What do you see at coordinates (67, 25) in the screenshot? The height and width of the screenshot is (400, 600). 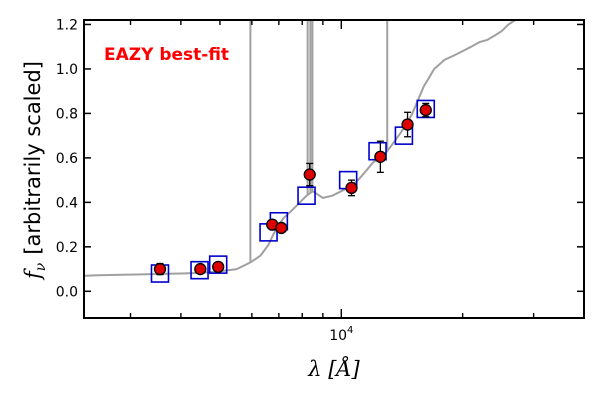 I see `y-tick-label-6: 1.2` at bounding box center [67, 25].